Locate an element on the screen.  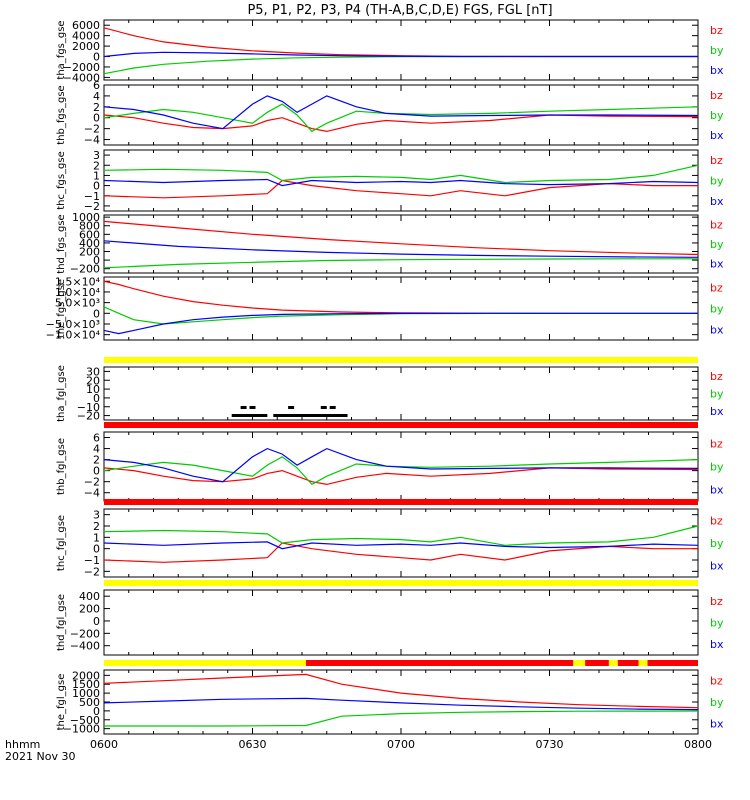
y-tick-label: 2000 is located at coordinates (86, 675).